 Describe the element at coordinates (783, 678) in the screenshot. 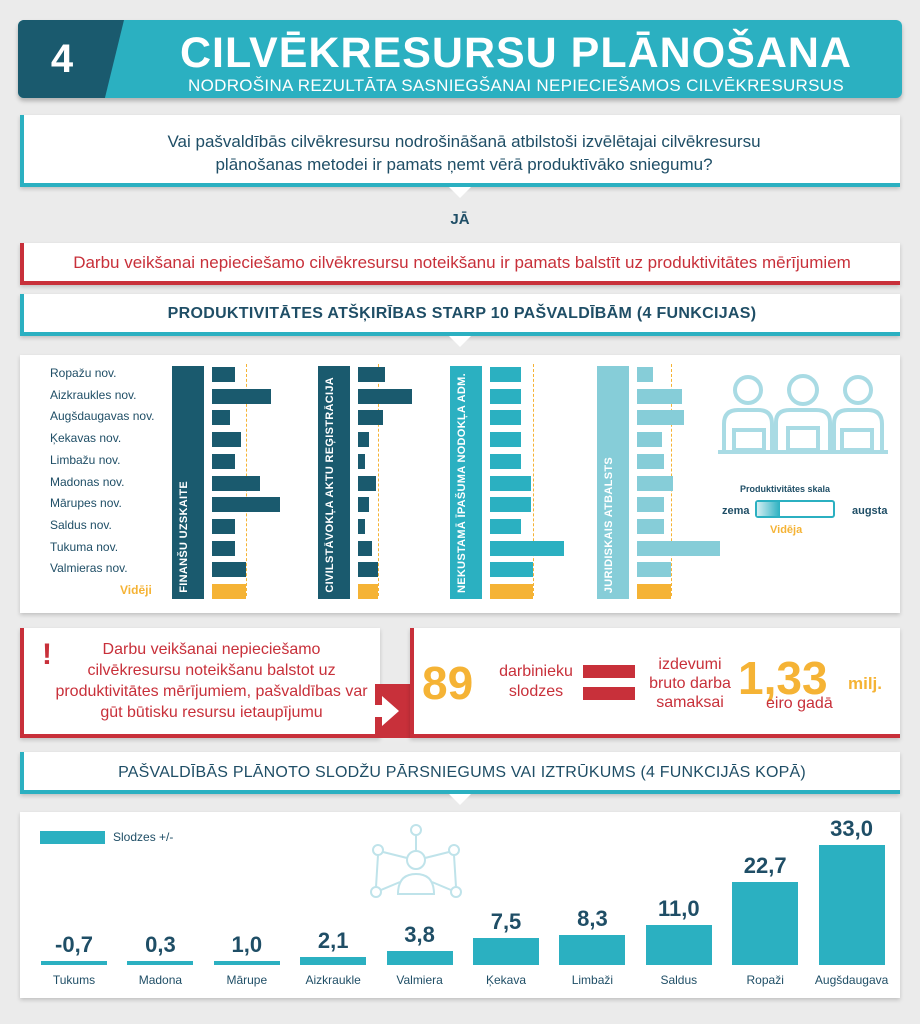

I see `amount-value: 1,33` at that location.